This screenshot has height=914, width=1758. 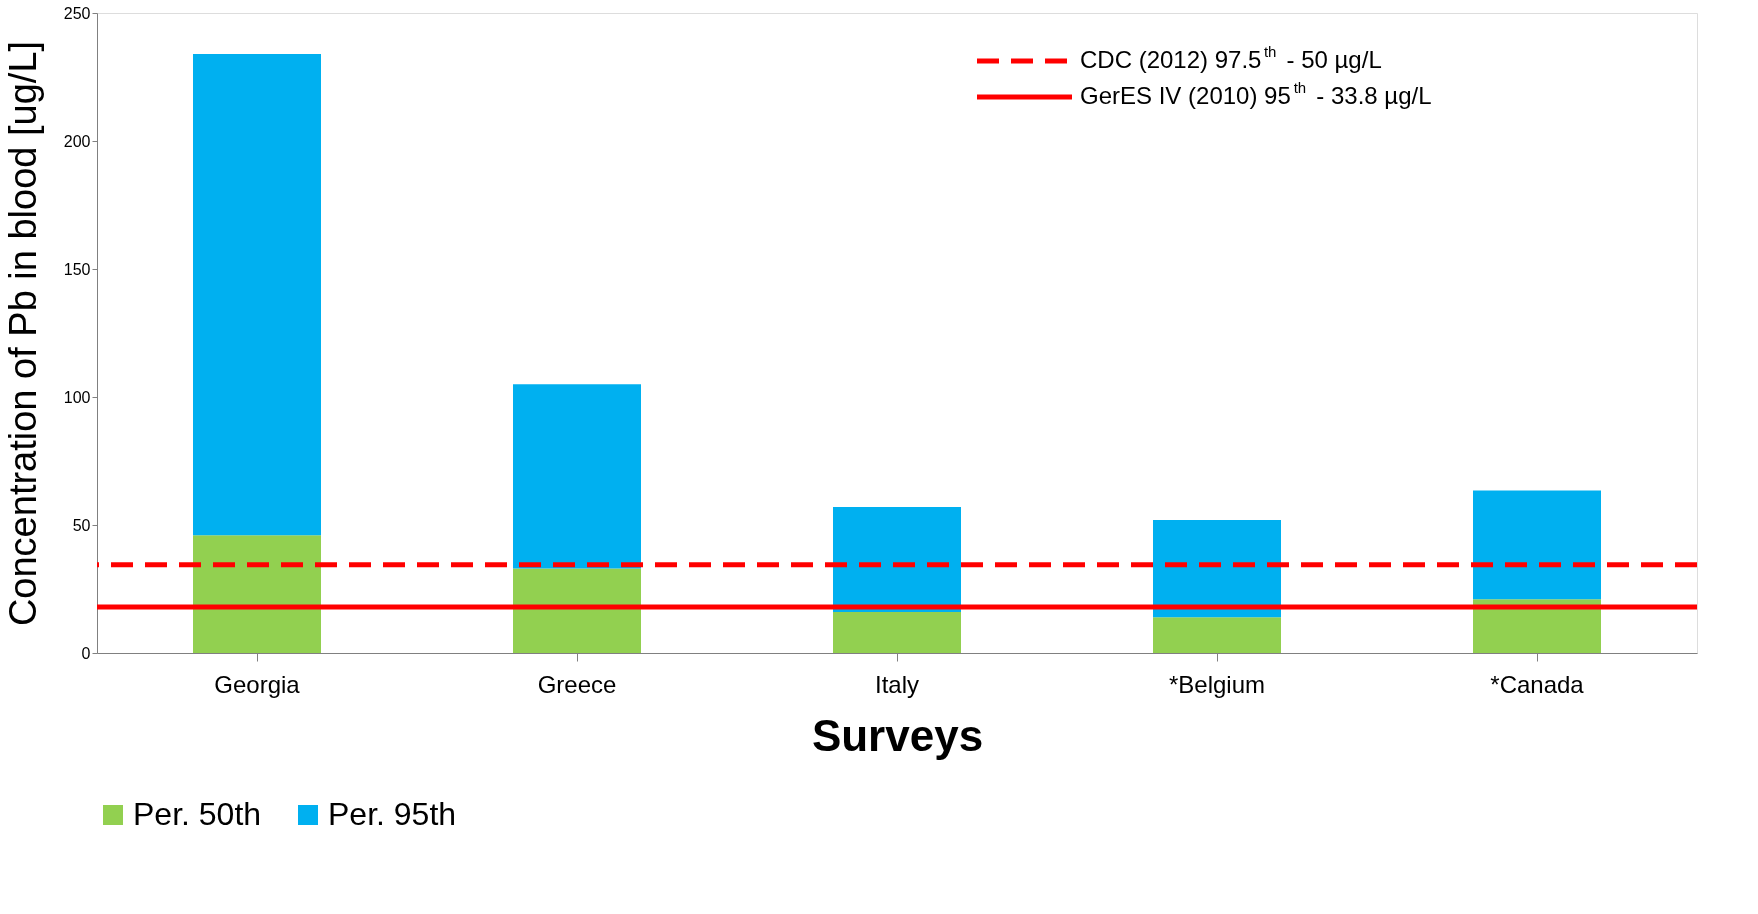 What do you see at coordinates (22, 333) in the screenshot?
I see `y-axis-title: Concentration of Pb in blood [ug/L]` at bounding box center [22, 333].